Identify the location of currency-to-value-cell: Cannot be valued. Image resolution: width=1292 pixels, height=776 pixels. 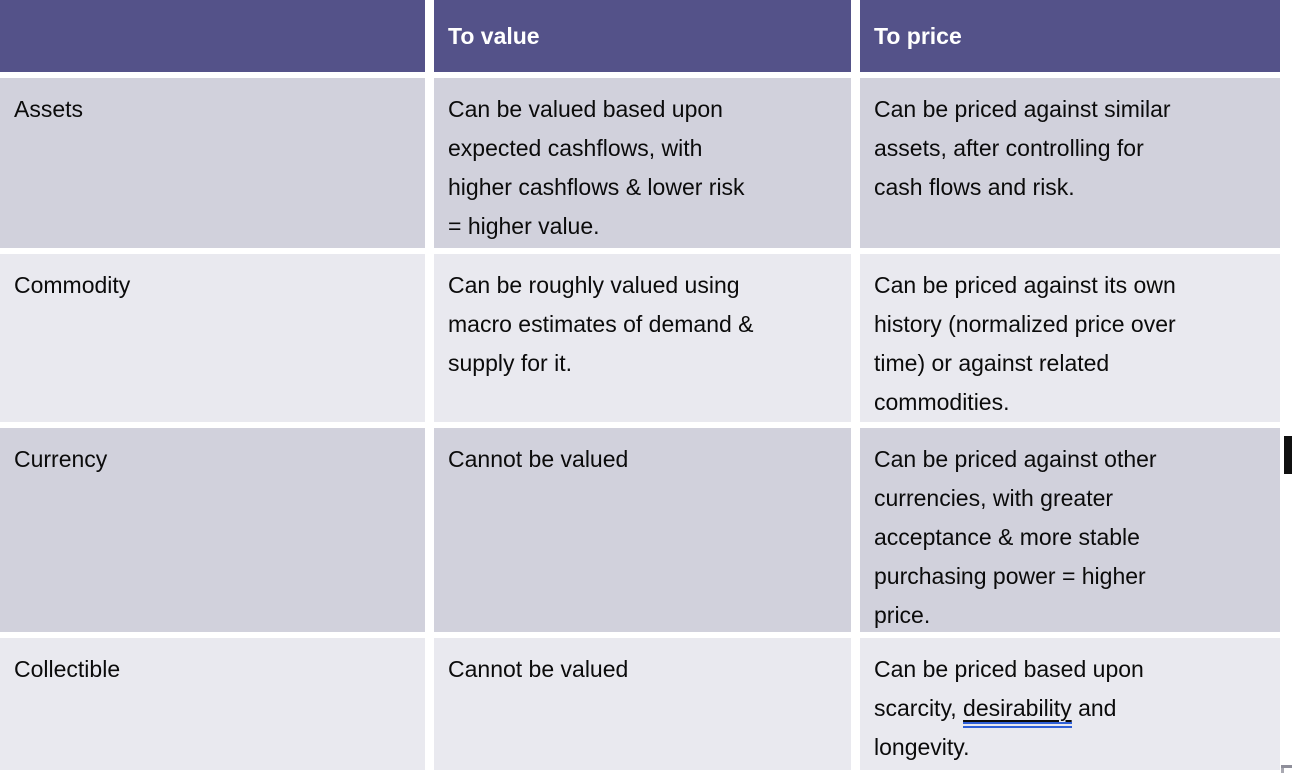
(642, 530).